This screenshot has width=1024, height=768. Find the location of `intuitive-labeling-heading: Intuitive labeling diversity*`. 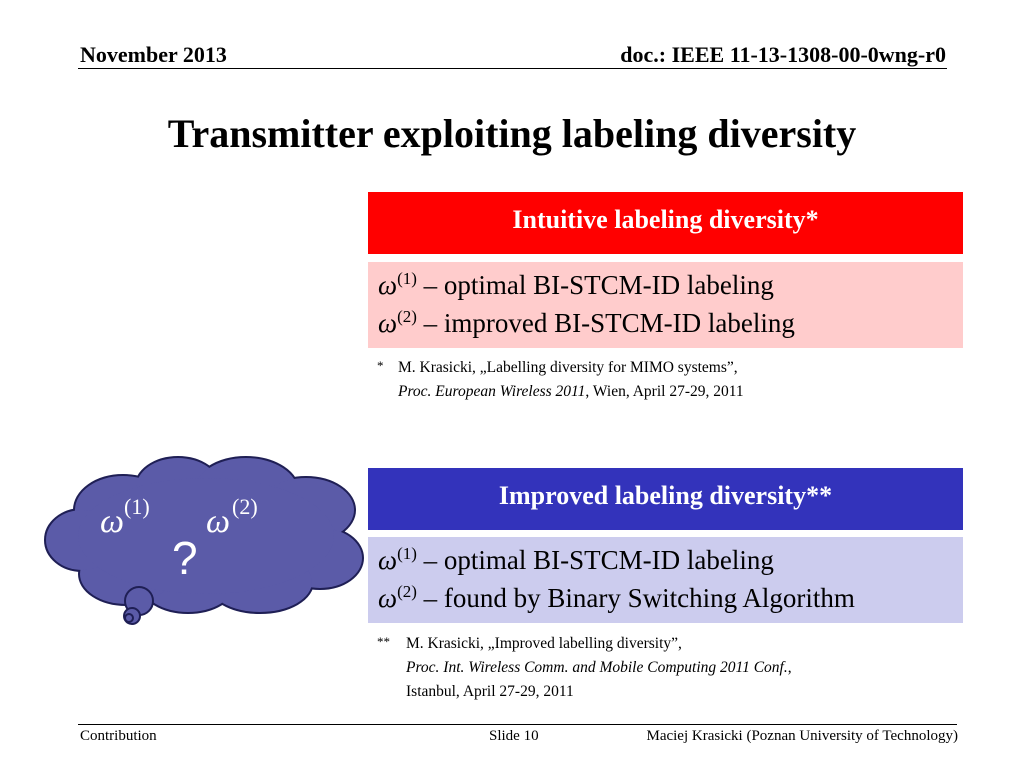

intuitive-labeling-heading: Intuitive labeling diversity* is located at coordinates (665, 223).